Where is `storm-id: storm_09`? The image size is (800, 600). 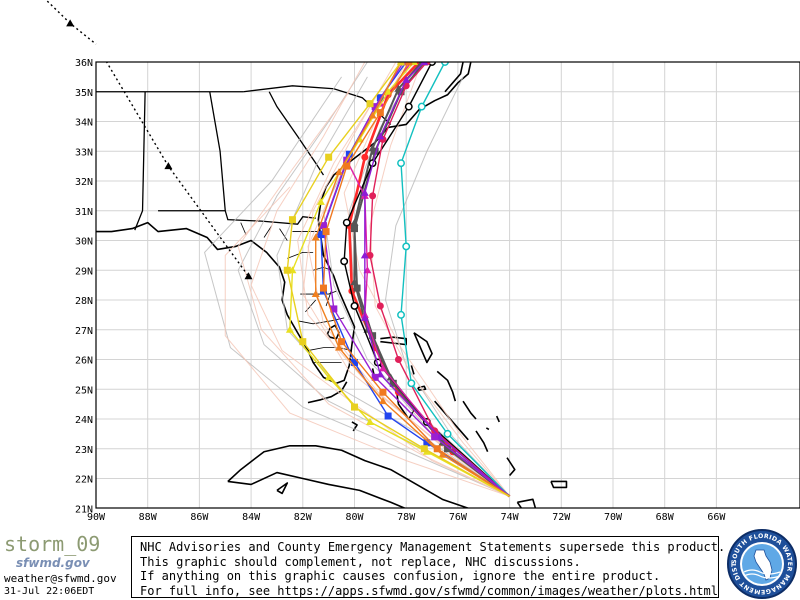
storm-id: storm_09 is located at coordinates (52, 544).